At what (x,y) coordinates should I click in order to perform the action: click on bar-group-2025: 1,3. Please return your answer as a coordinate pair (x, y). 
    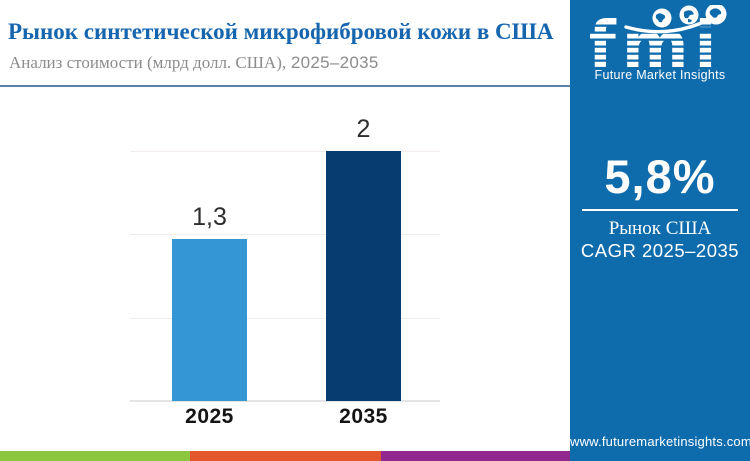
    Looking at the image, I should click on (209, 276).